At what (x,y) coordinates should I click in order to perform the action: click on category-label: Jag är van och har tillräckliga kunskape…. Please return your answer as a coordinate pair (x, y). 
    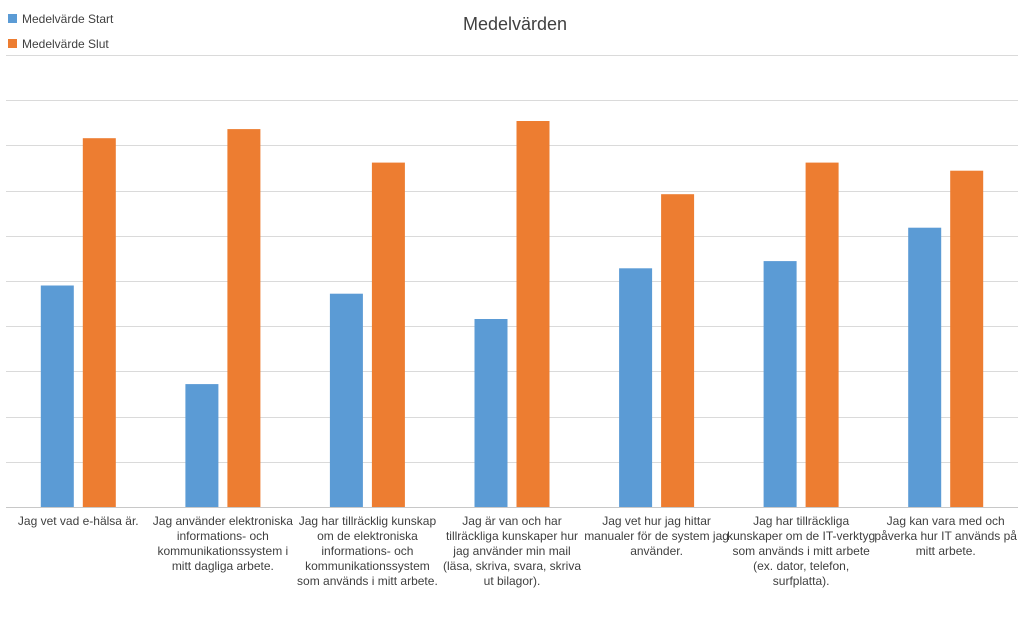
    Looking at the image, I should click on (512, 551).